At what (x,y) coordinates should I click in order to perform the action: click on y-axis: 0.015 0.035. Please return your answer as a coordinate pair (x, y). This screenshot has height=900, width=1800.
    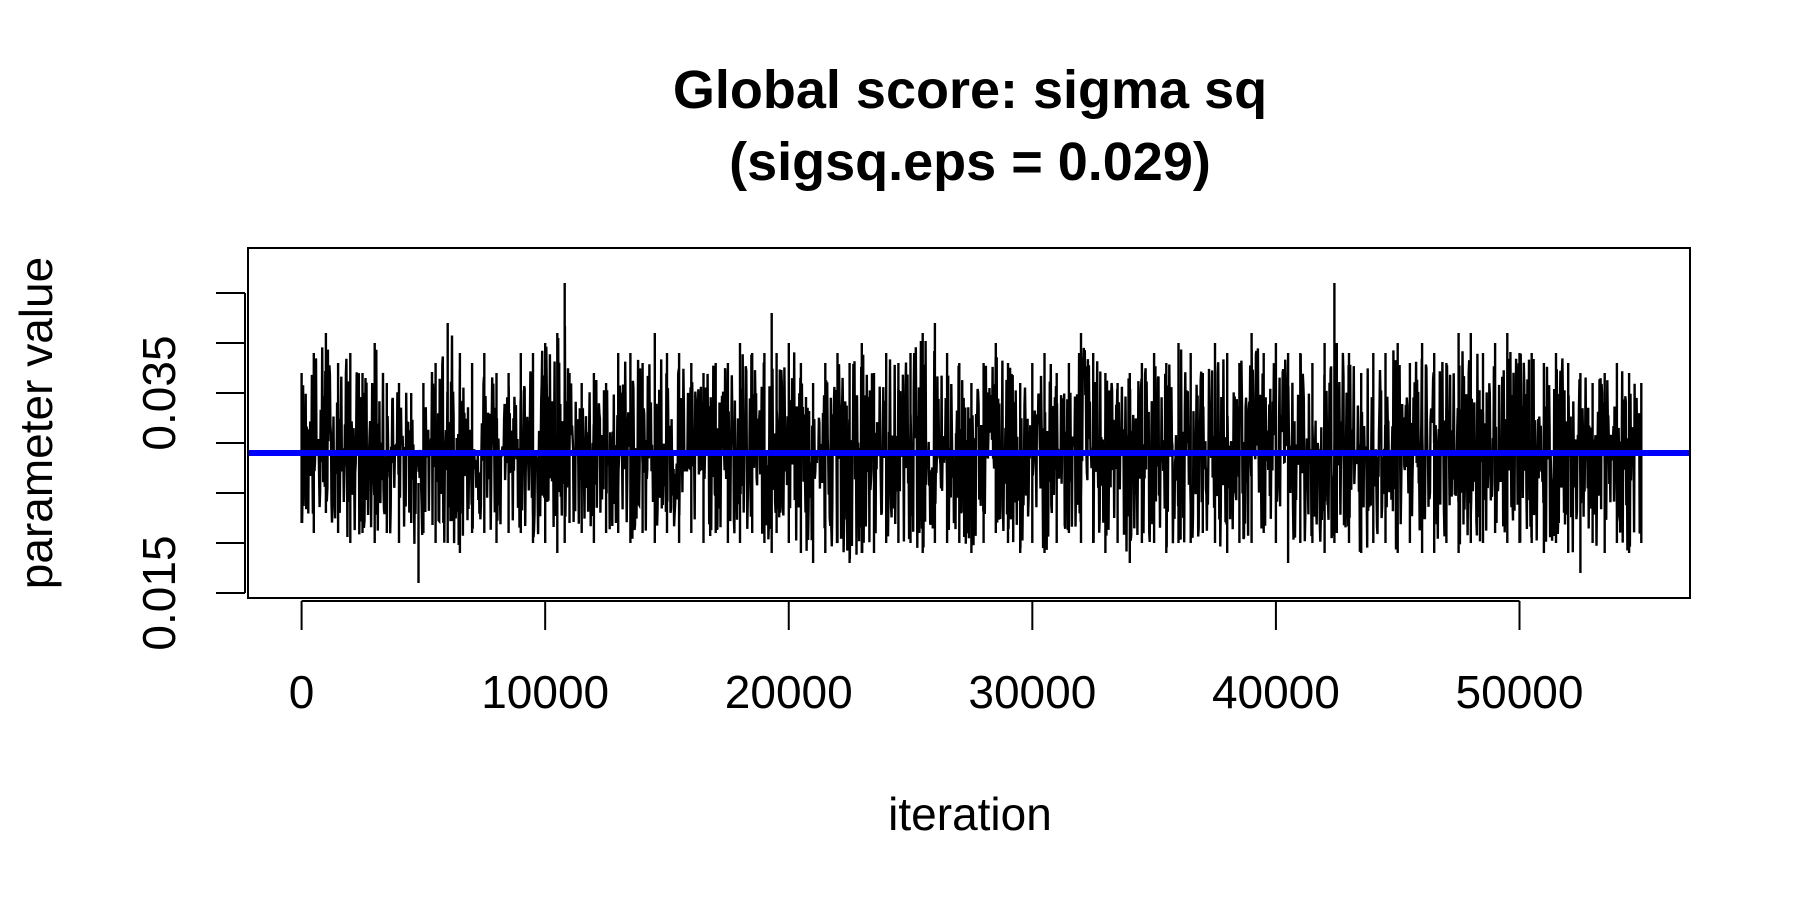
    Looking at the image, I should click on (189, 471).